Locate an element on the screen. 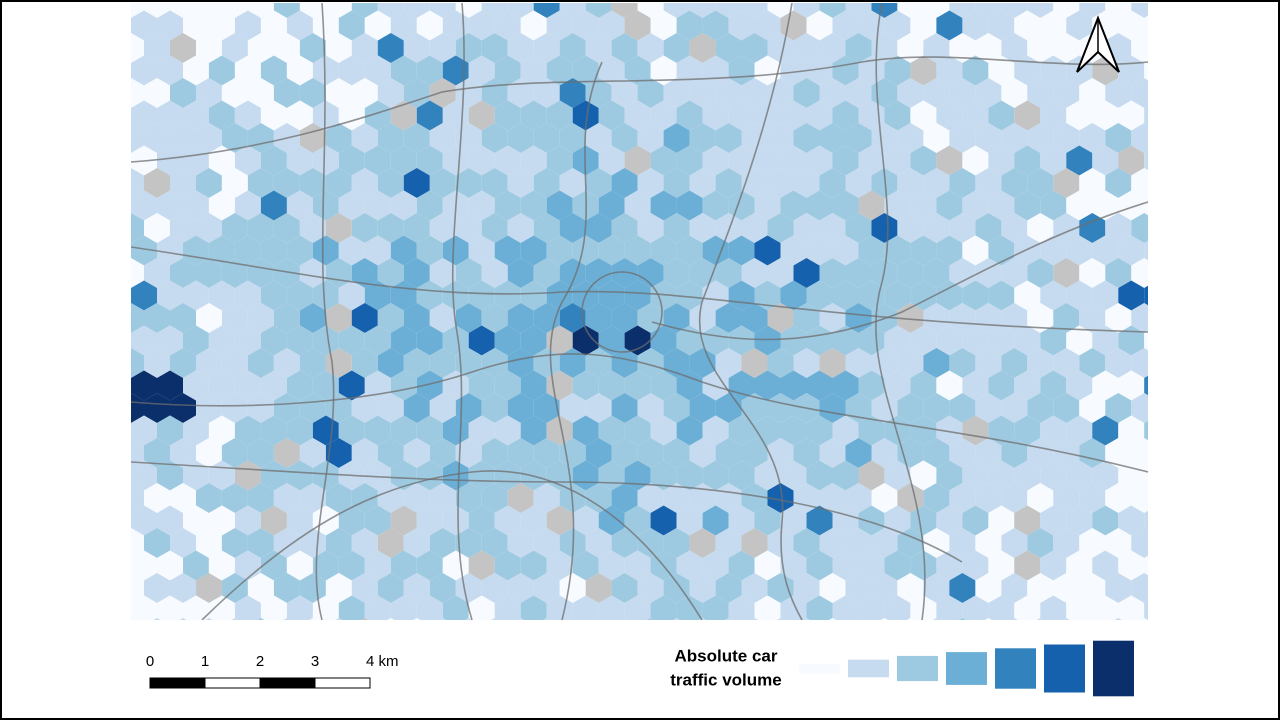  hex-cell-basemap is located at coordinates (481, 565).